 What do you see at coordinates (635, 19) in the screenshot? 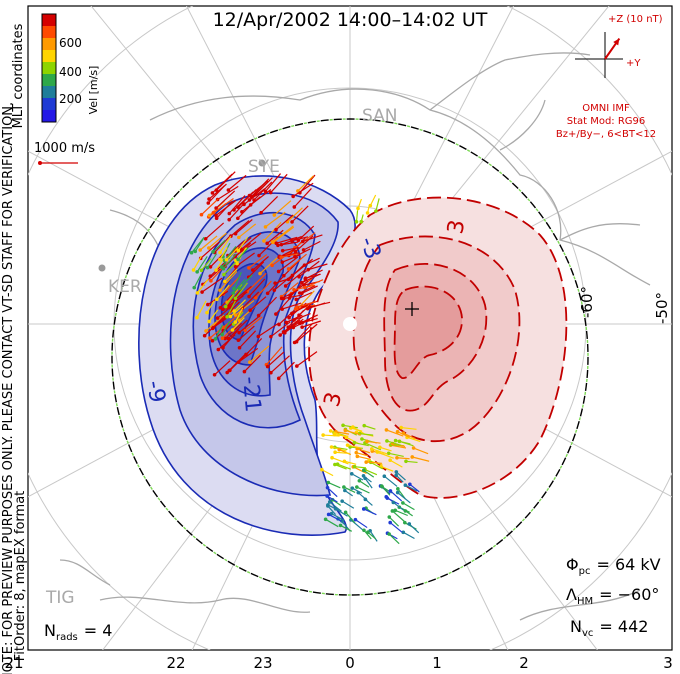
I see `imf-z-label: +Z (10 nT)` at bounding box center [635, 19].